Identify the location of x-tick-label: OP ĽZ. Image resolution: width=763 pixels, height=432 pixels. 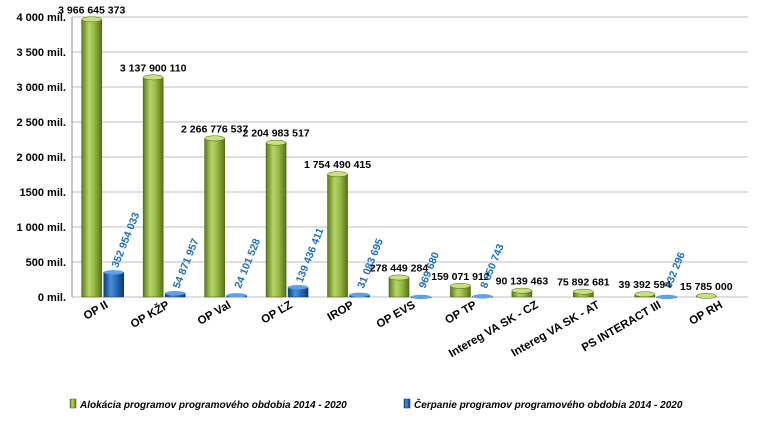
(276, 312).